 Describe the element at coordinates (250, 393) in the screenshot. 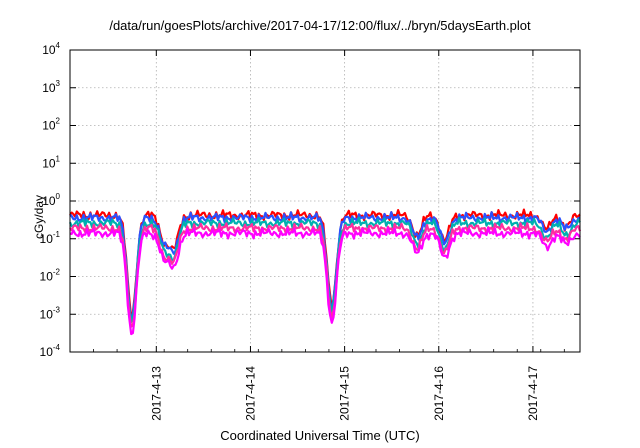

I see `x-tick-label: 2017-4-14` at that location.